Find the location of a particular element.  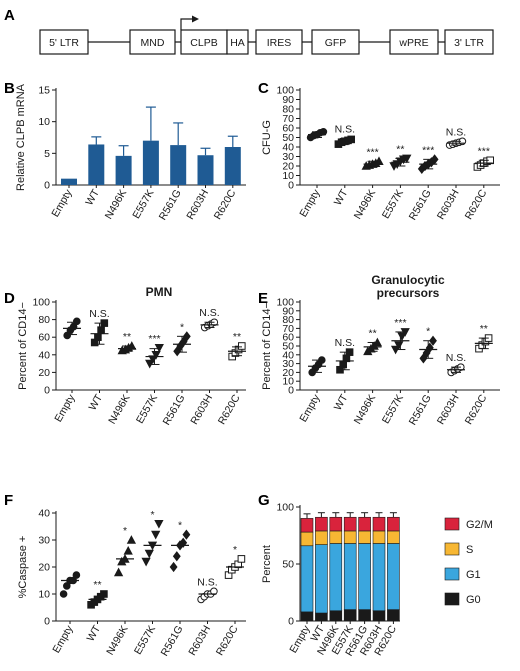

chart-e-significance-label: ** is located at coordinates (373, 333).